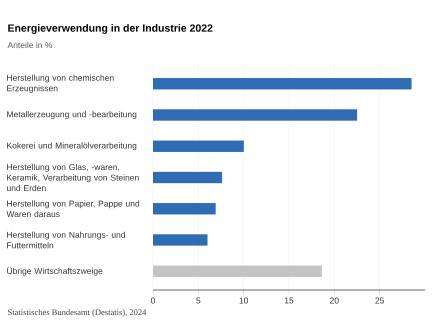 This screenshot has width=434, height=326. What do you see at coordinates (289, 301) in the screenshot?
I see `x-tick-label: 15` at bounding box center [289, 301].